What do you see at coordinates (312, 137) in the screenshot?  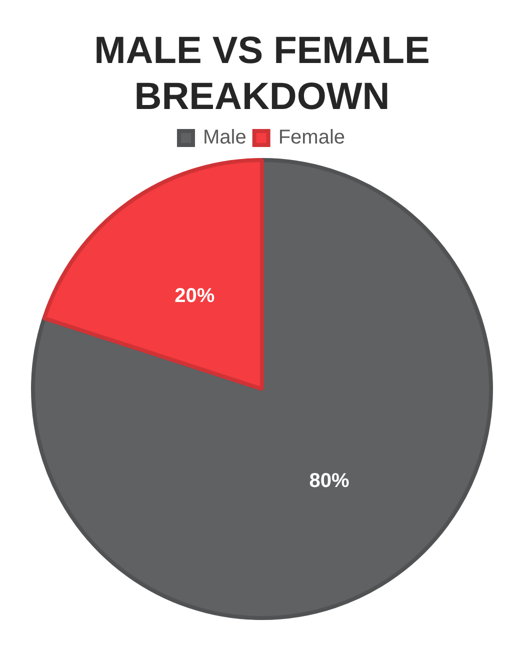 I see `legend-label: Female` at bounding box center [312, 137].